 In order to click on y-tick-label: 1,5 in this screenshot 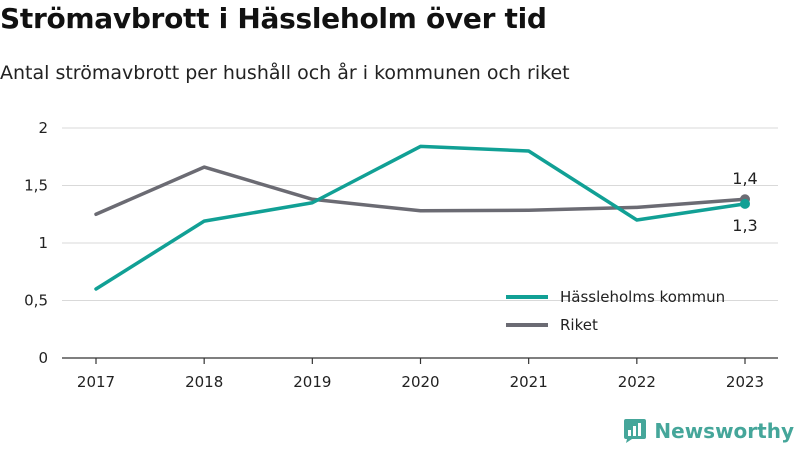, I will do `click(36, 186)`.